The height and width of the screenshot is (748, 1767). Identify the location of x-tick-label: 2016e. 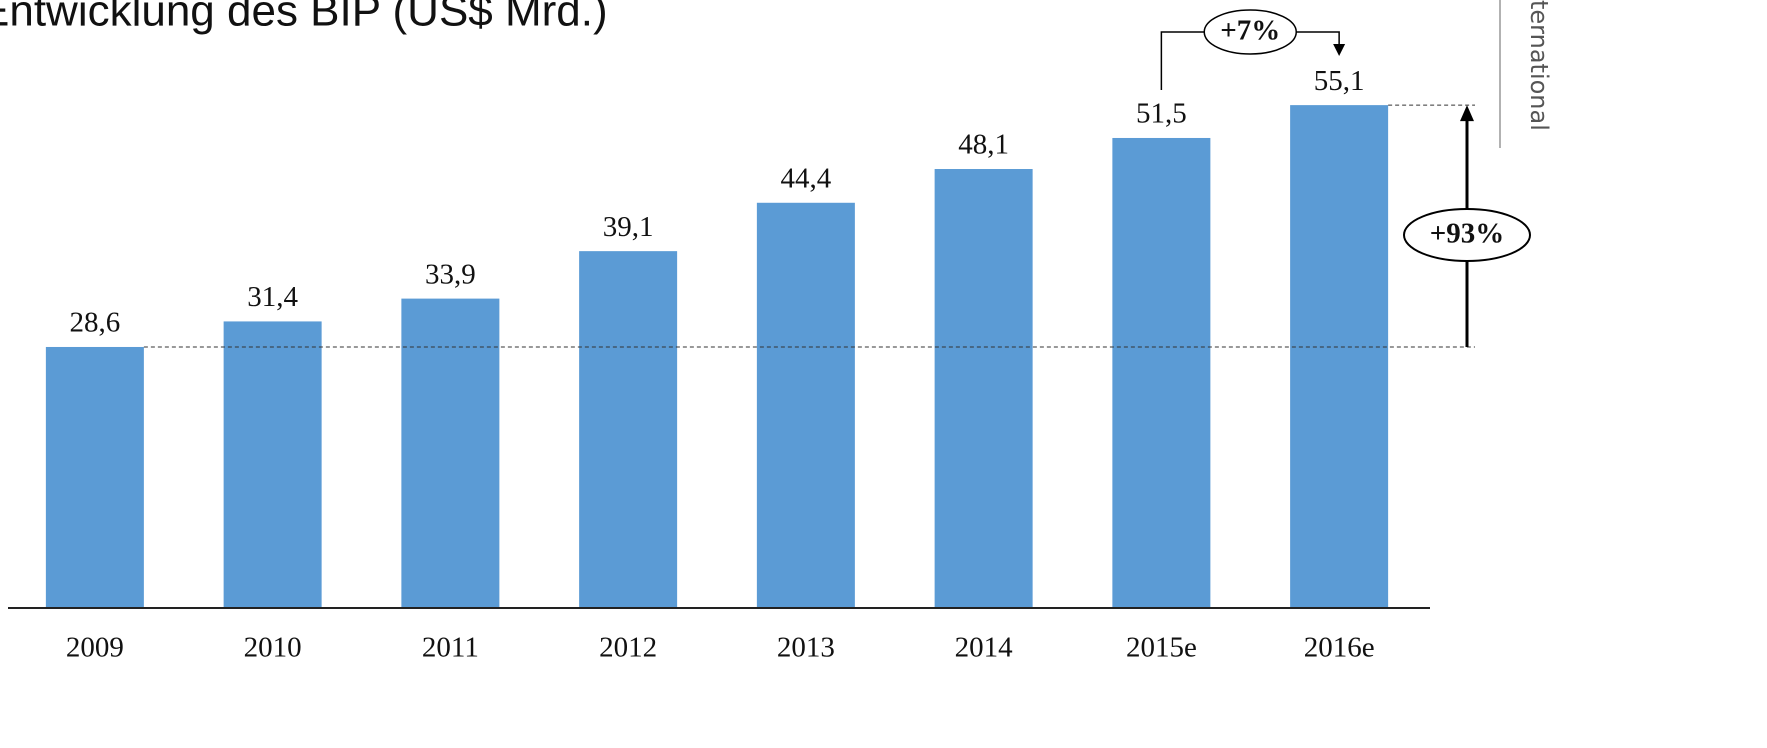
(1339, 648).